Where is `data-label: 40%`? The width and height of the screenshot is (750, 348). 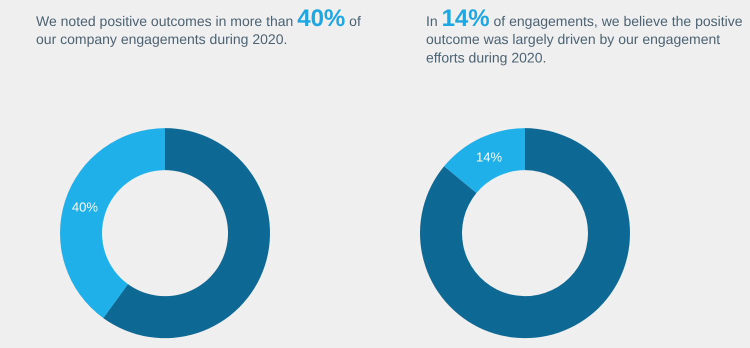
data-label: 40% is located at coordinates (85, 207).